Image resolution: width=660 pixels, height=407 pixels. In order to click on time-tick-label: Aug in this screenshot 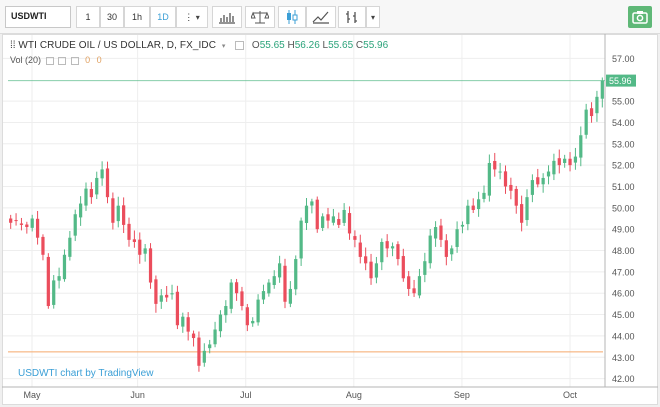, I will do `click(354, 395)`.